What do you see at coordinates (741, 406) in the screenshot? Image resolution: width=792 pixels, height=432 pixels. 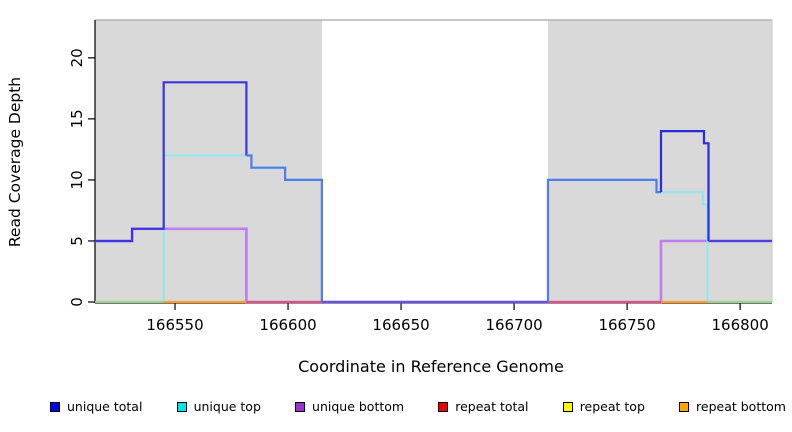 I see `legend-label: repeat bottom` at bounding box center [741, 406].